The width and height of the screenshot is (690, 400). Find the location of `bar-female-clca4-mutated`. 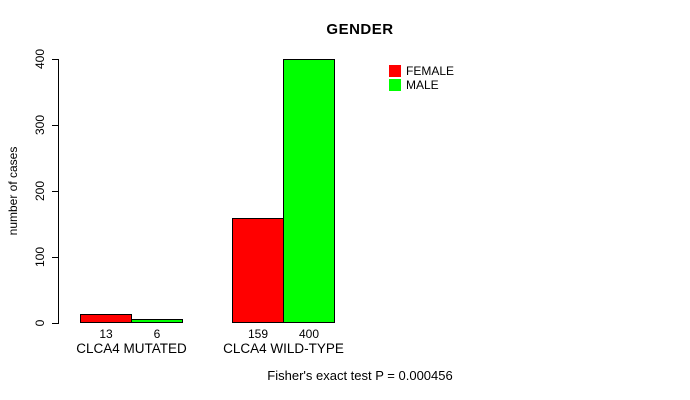

bar-female-clca4-mutated is located at coordinates (106, 318).